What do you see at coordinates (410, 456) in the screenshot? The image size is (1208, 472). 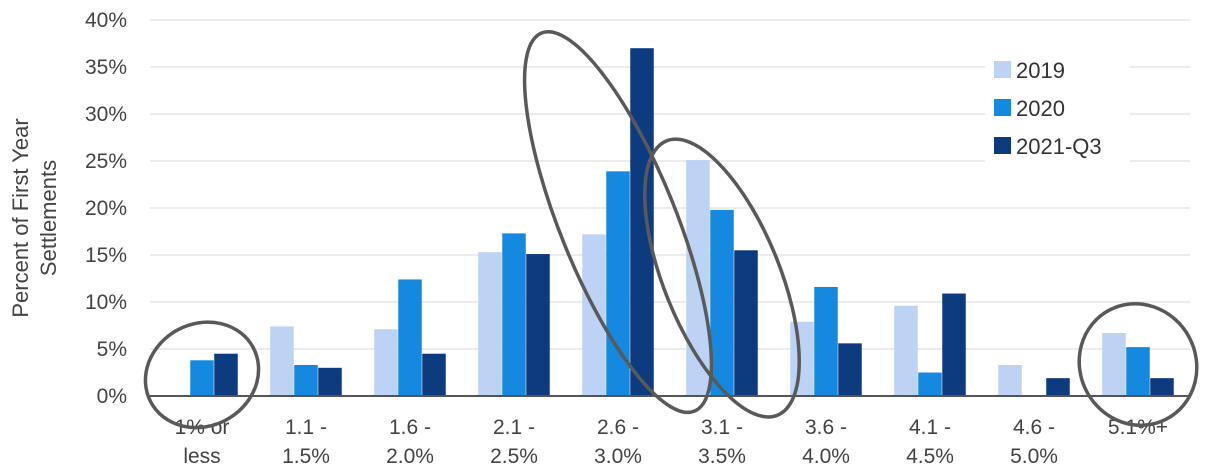 I see `x-tick-label: 2.0%` at bounding box center [410, 456].